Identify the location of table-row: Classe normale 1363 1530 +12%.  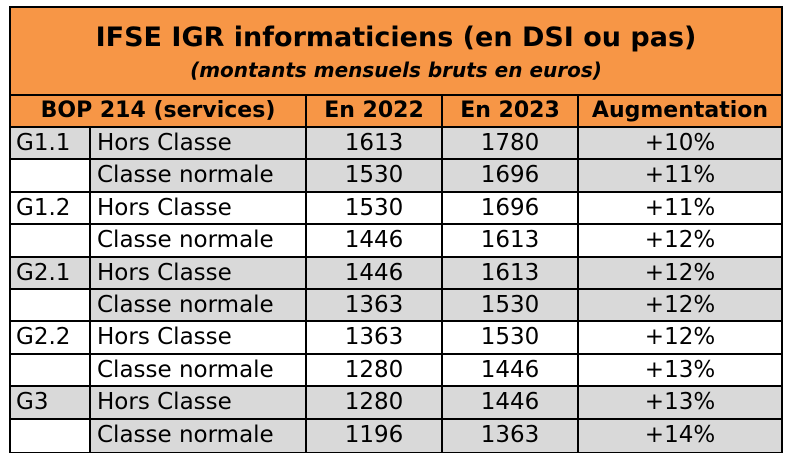
(396, 306).